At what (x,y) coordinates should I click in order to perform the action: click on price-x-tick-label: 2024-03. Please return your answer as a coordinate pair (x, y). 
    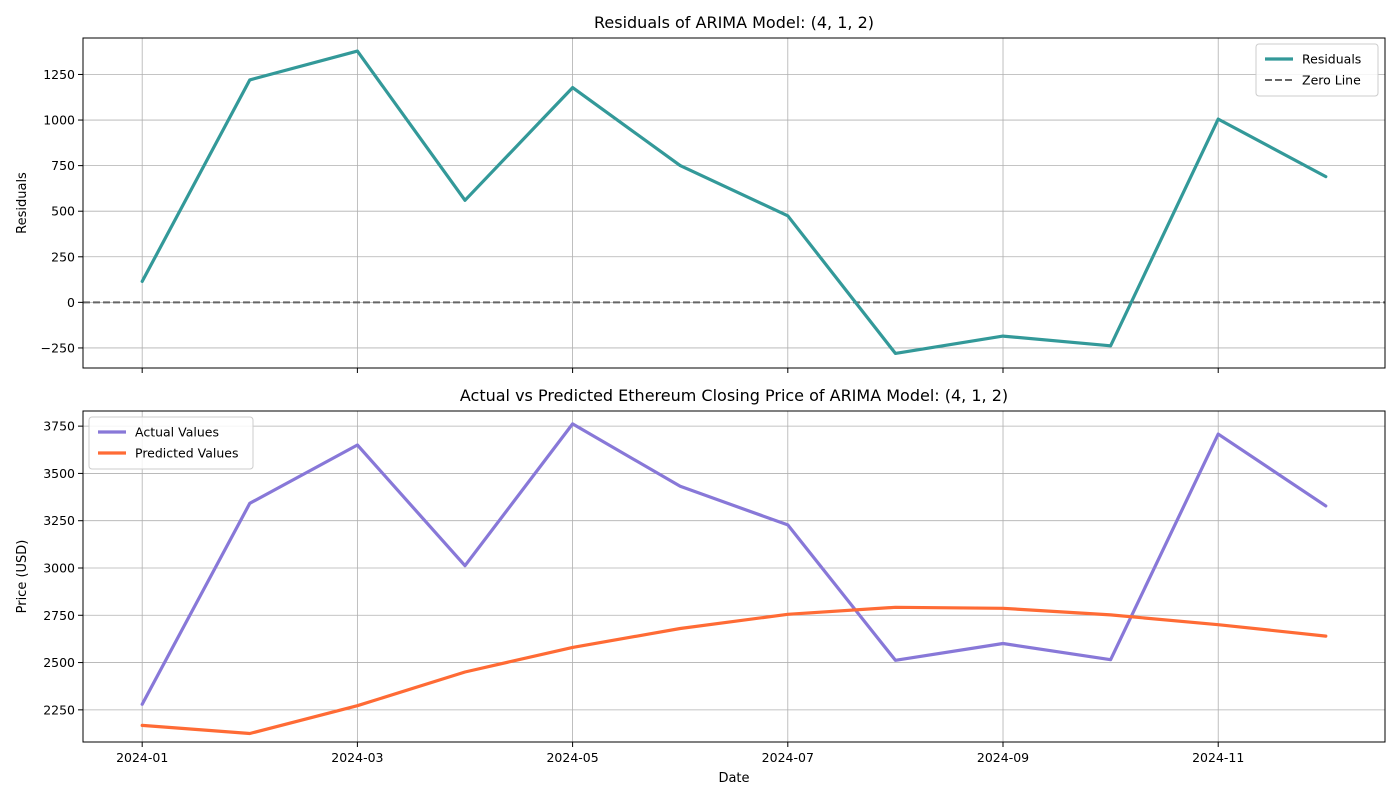
    Looking at the image, I should click on (357, 757).